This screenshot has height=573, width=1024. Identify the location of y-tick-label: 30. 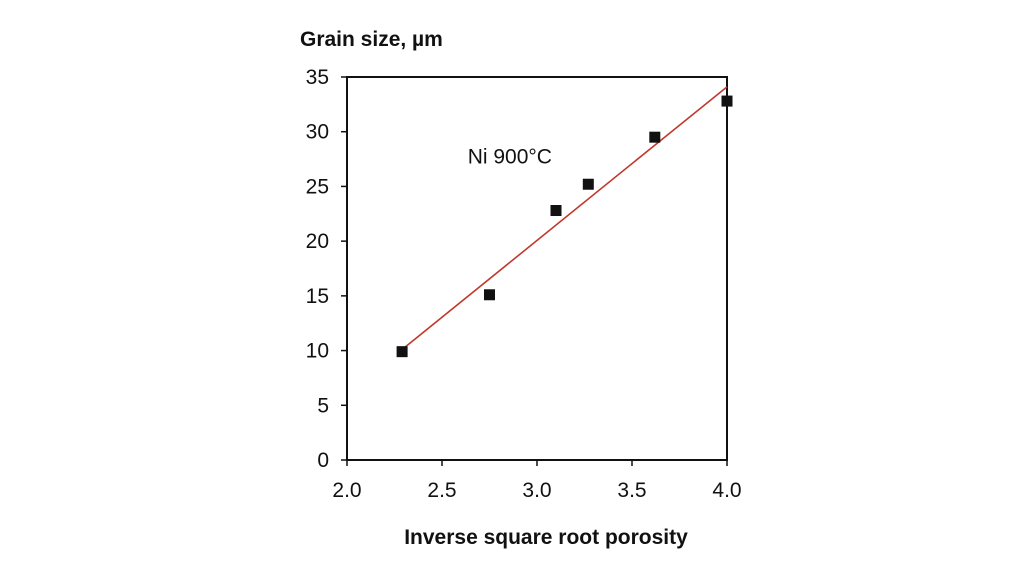
(317, 132).